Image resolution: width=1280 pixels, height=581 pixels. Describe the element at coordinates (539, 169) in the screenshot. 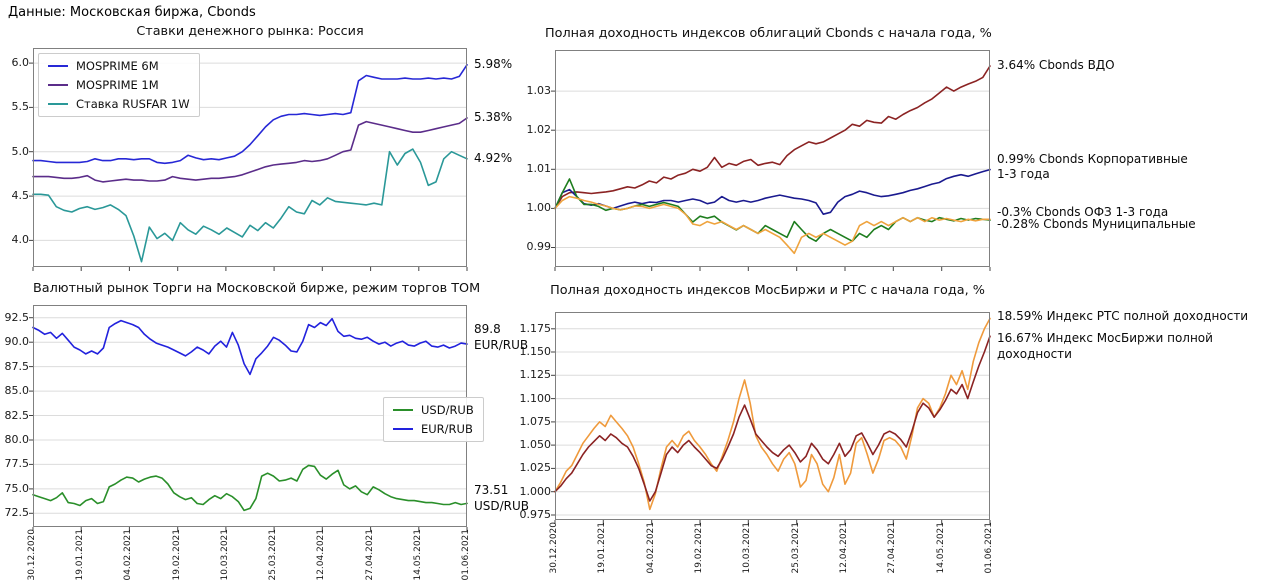

I see `y-tick-label: 1.01` at that location.